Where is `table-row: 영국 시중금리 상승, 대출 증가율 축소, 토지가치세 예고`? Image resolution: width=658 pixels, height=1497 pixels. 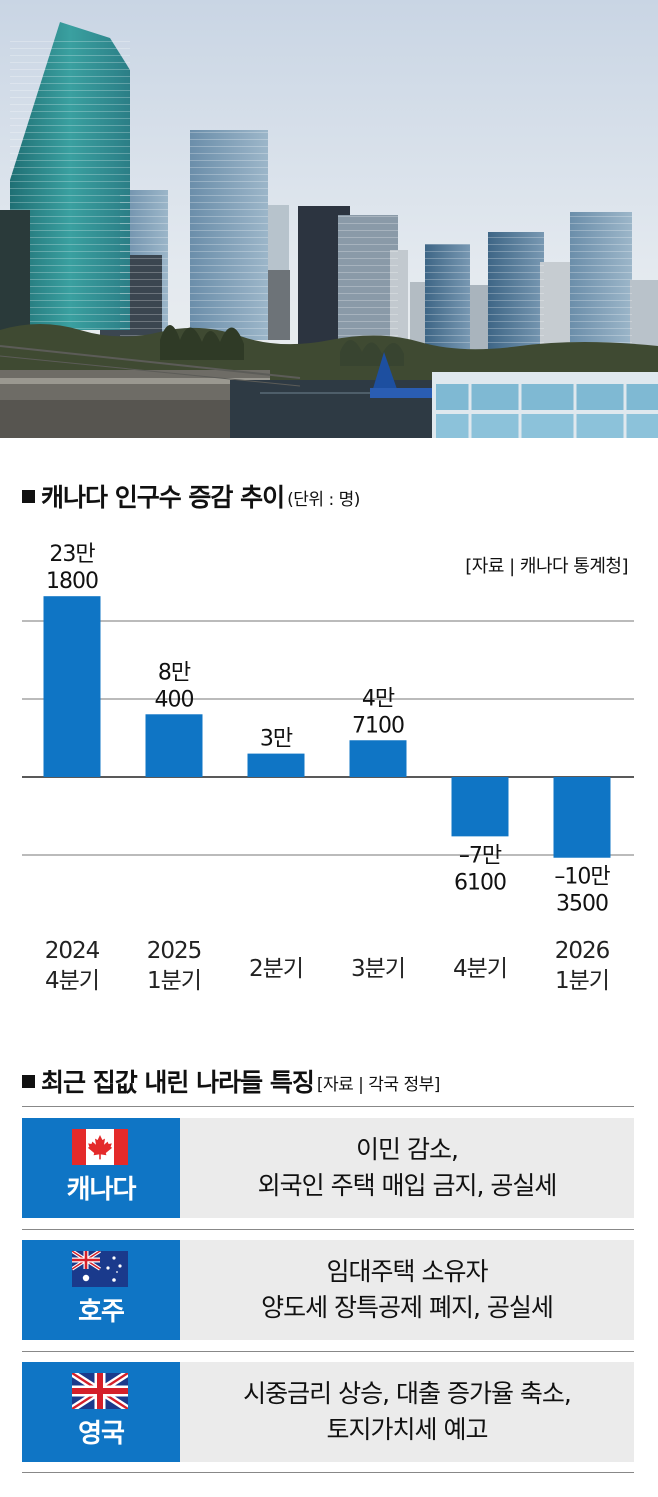 table-row: 영국 시중금리 상승, 대출 증가율 축소, 토지가치세 예고 is located at coordinates (328, 1412).